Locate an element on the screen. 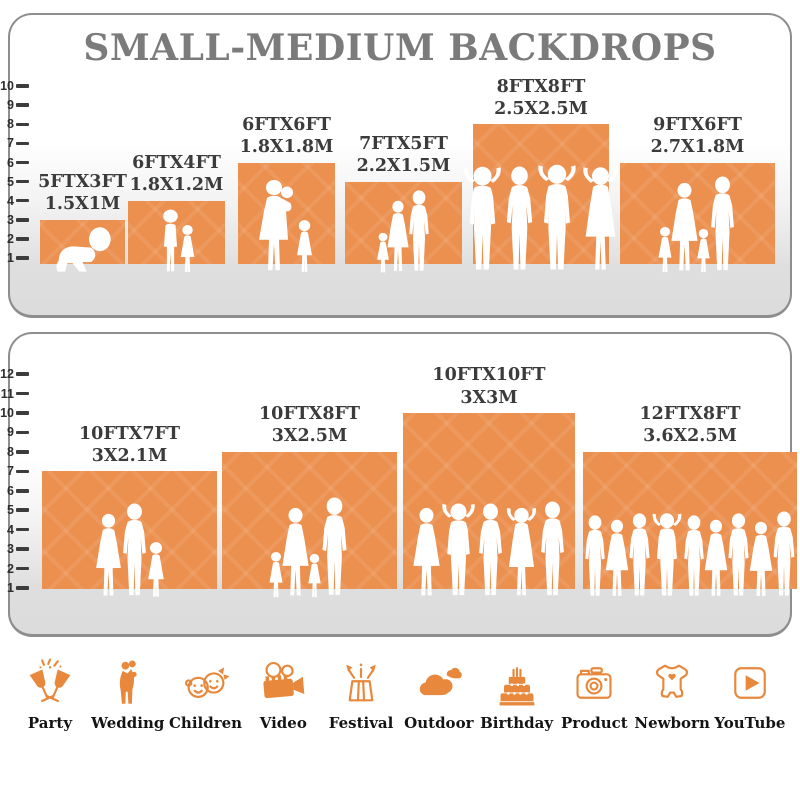 This screenshot has height=800, width=800. category-wedding: Wedding is located at coordinates (128, 693).